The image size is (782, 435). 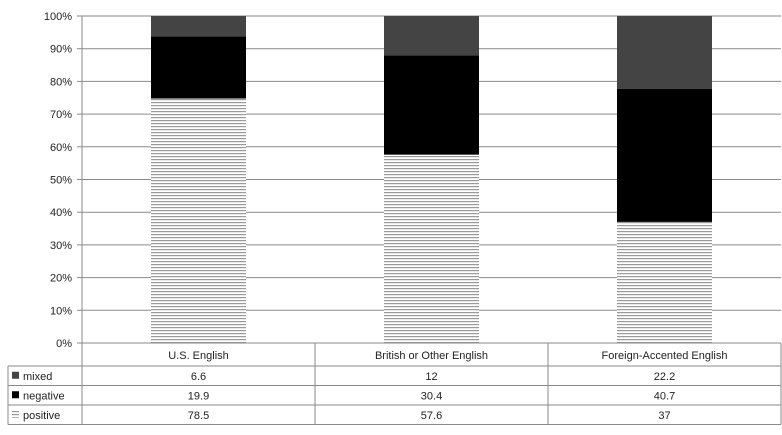 What do you see at coordinates (431, 356) in the screenshot?
I see `table-header-cell: British or Other English` at bounding box center [431, 356].